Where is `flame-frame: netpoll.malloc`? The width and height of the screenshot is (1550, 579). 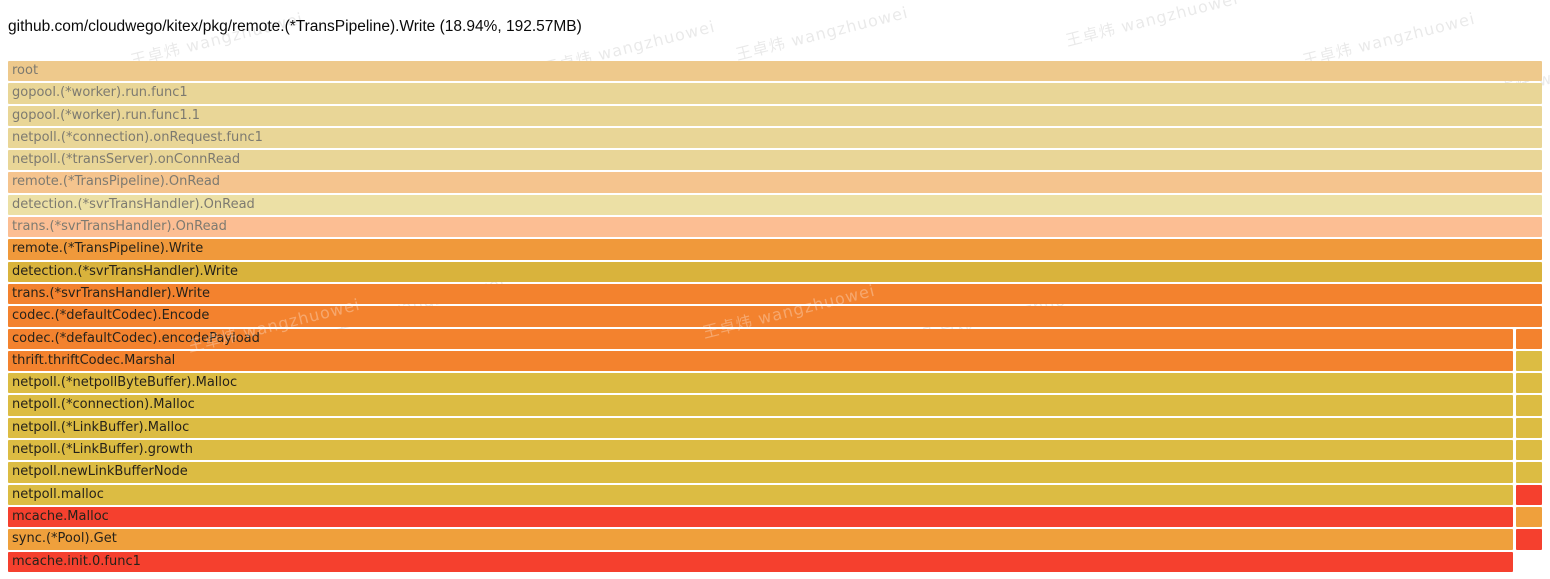 flame-frame: netpoll.malloc is located at coordinates (760, 494).